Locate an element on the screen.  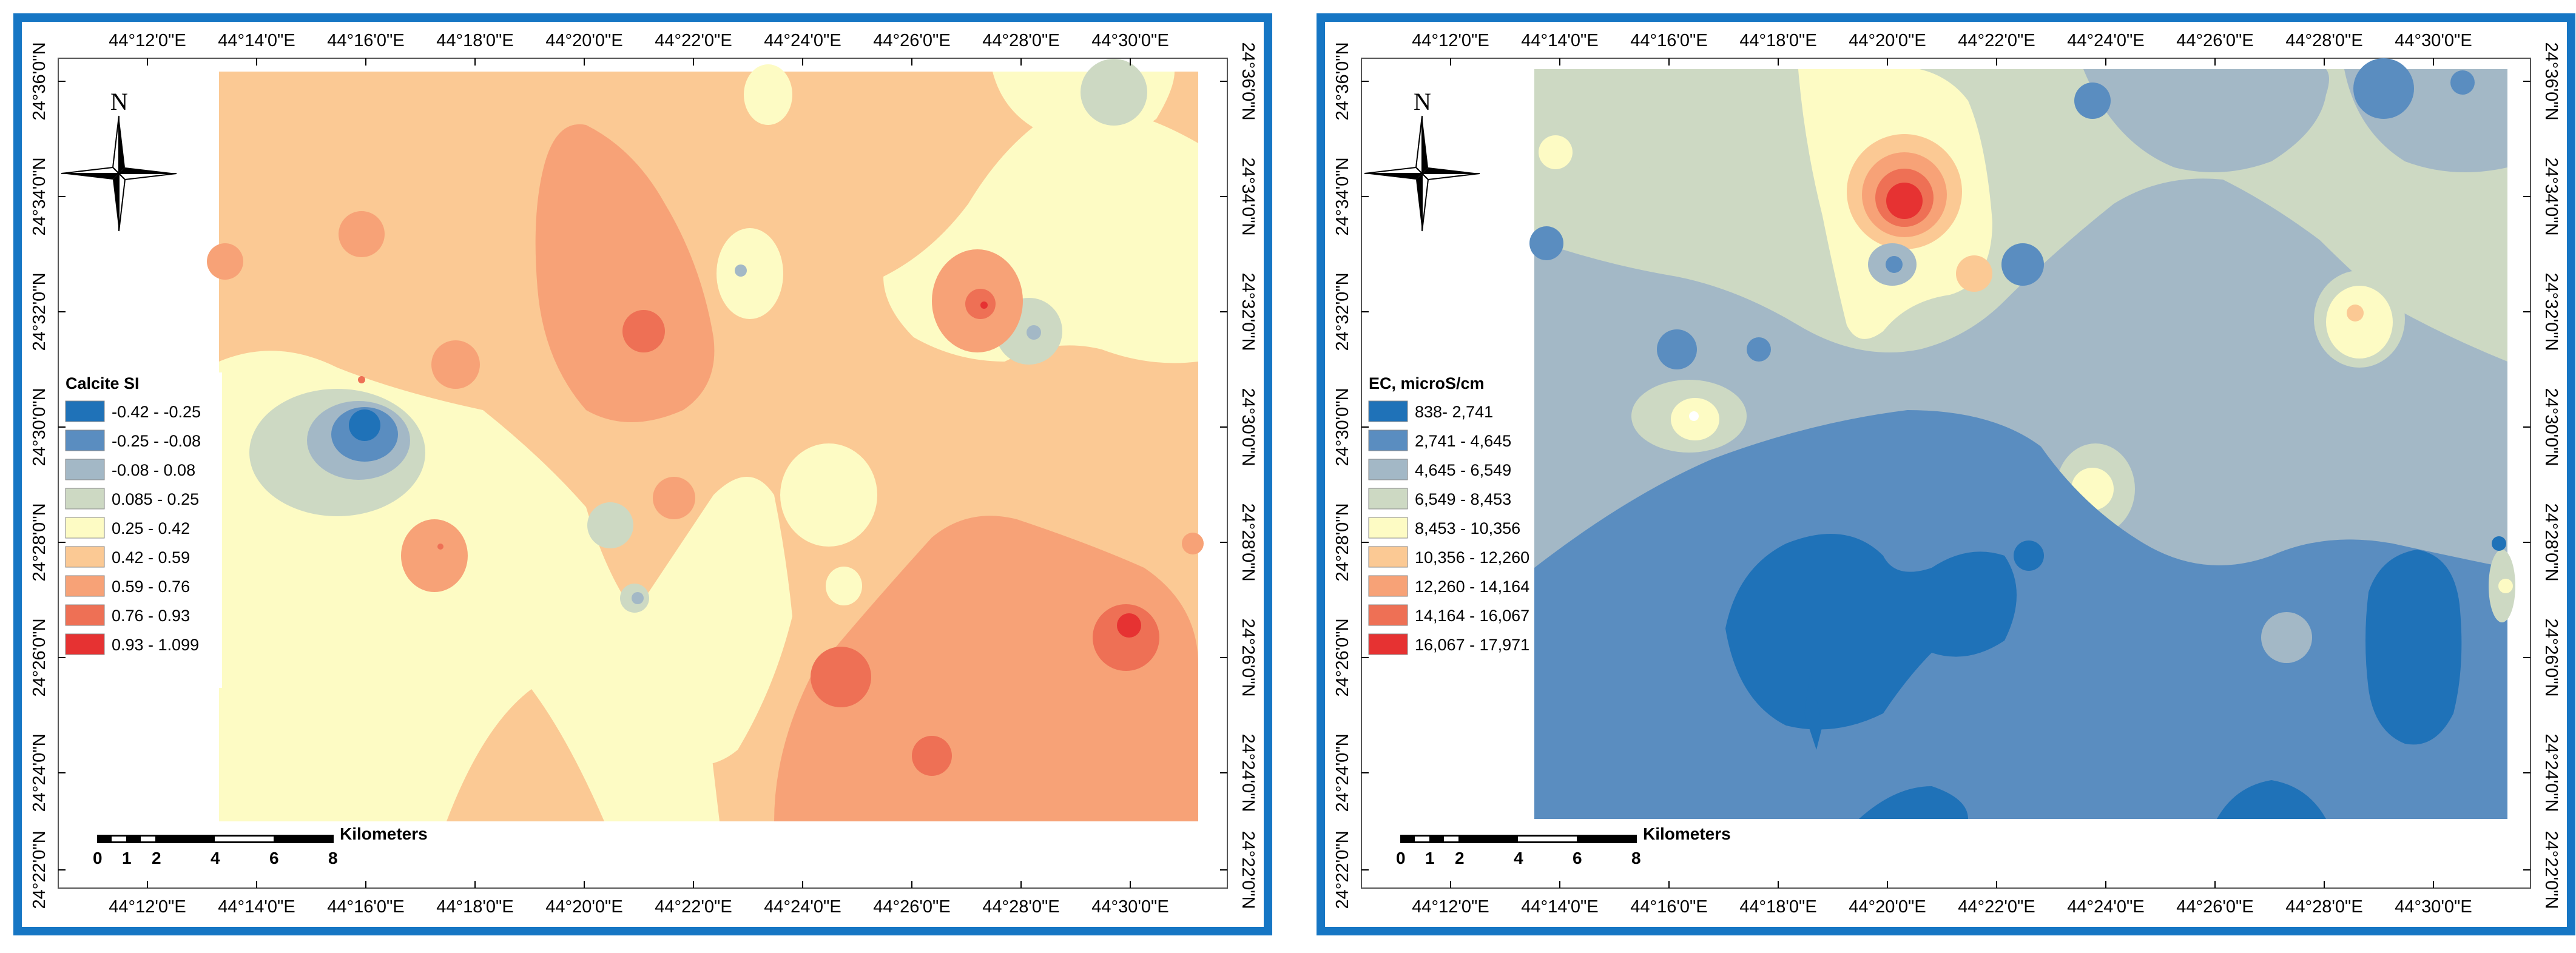
latitude-tick-right: 24°22'0"N is located at coordinates (2551, 869).